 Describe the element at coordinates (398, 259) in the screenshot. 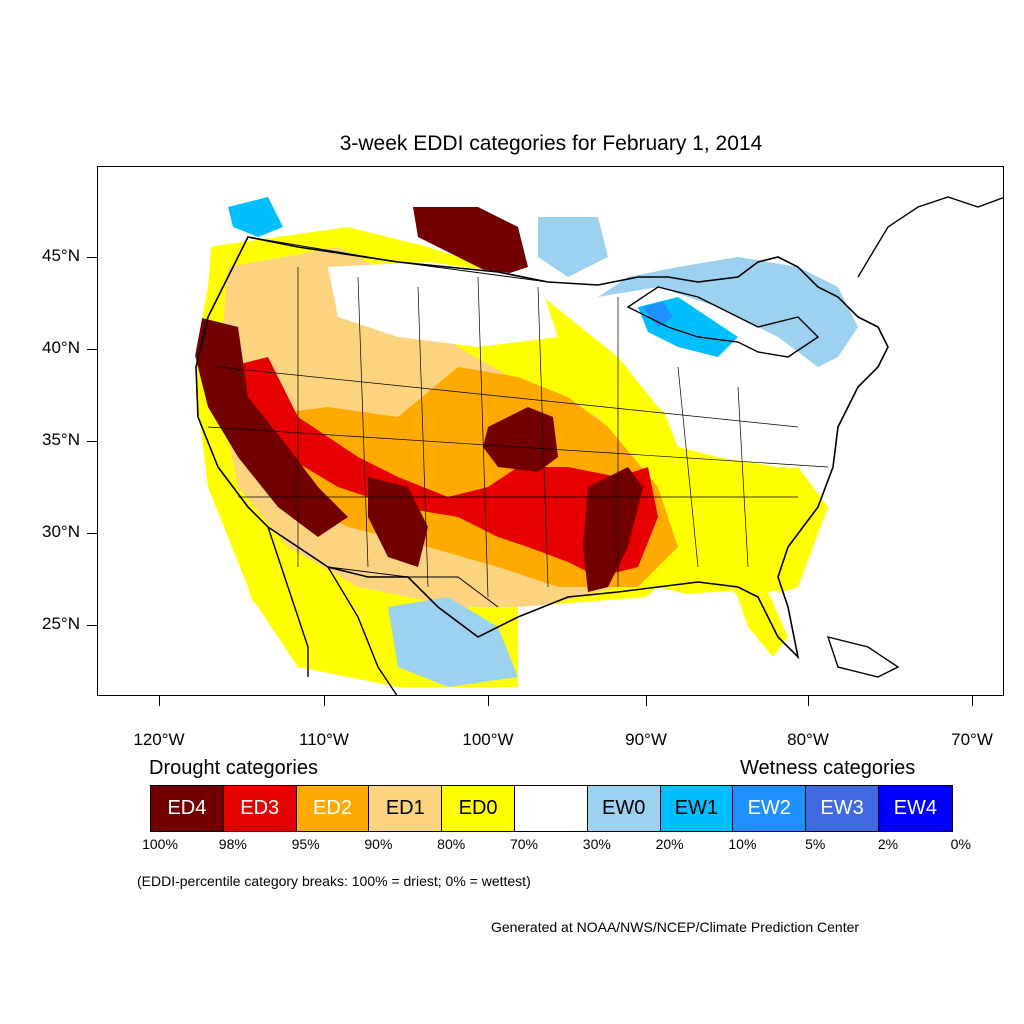

I see `canada-border` at that location.